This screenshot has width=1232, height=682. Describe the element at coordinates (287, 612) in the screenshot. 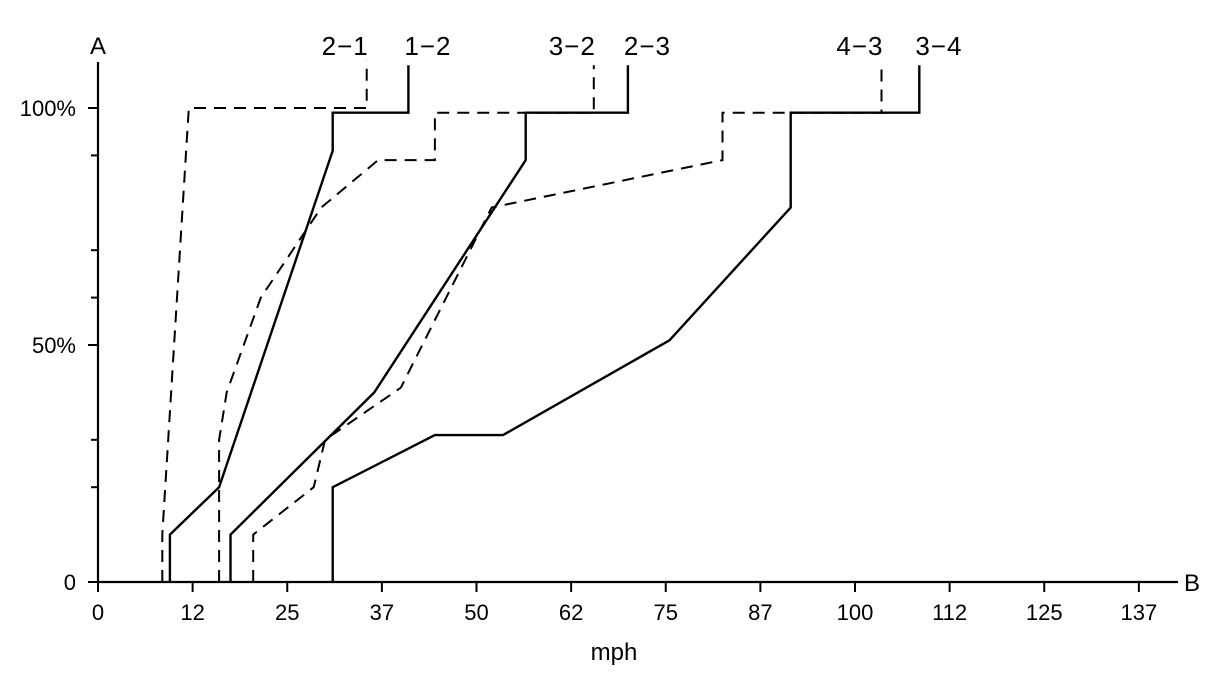

I see `x-tick-label: 25` at that location.